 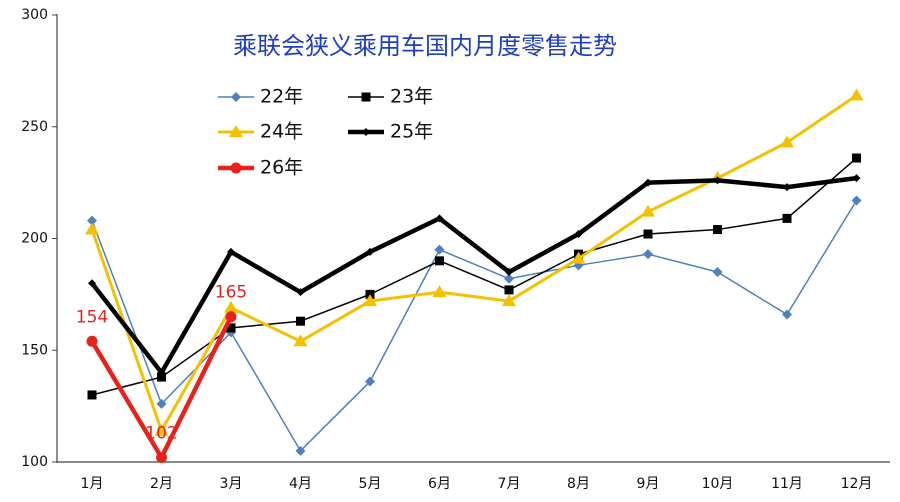 I want to click on x-tick-label: 8月, so click(x=578, y=484).